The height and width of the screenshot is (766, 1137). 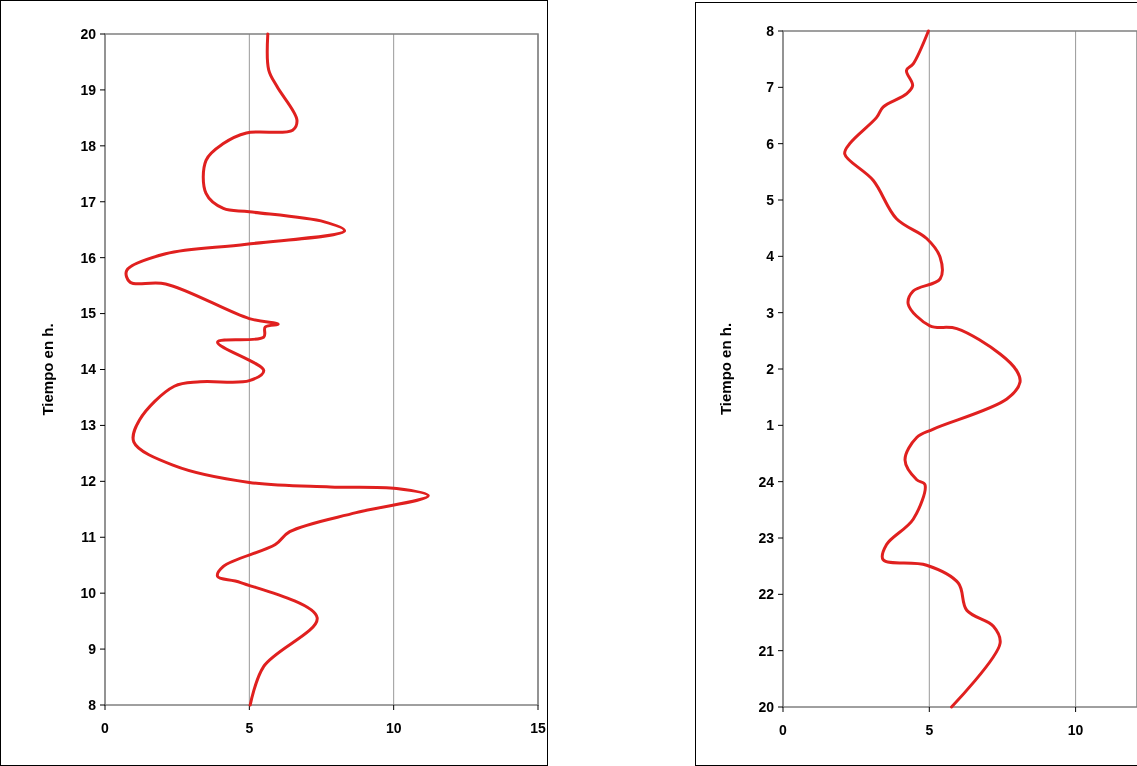 What do you see at coordinates (766, 594) in the screenshot?
I see `y-tick-label: 22` at bounding box center [766, 594].